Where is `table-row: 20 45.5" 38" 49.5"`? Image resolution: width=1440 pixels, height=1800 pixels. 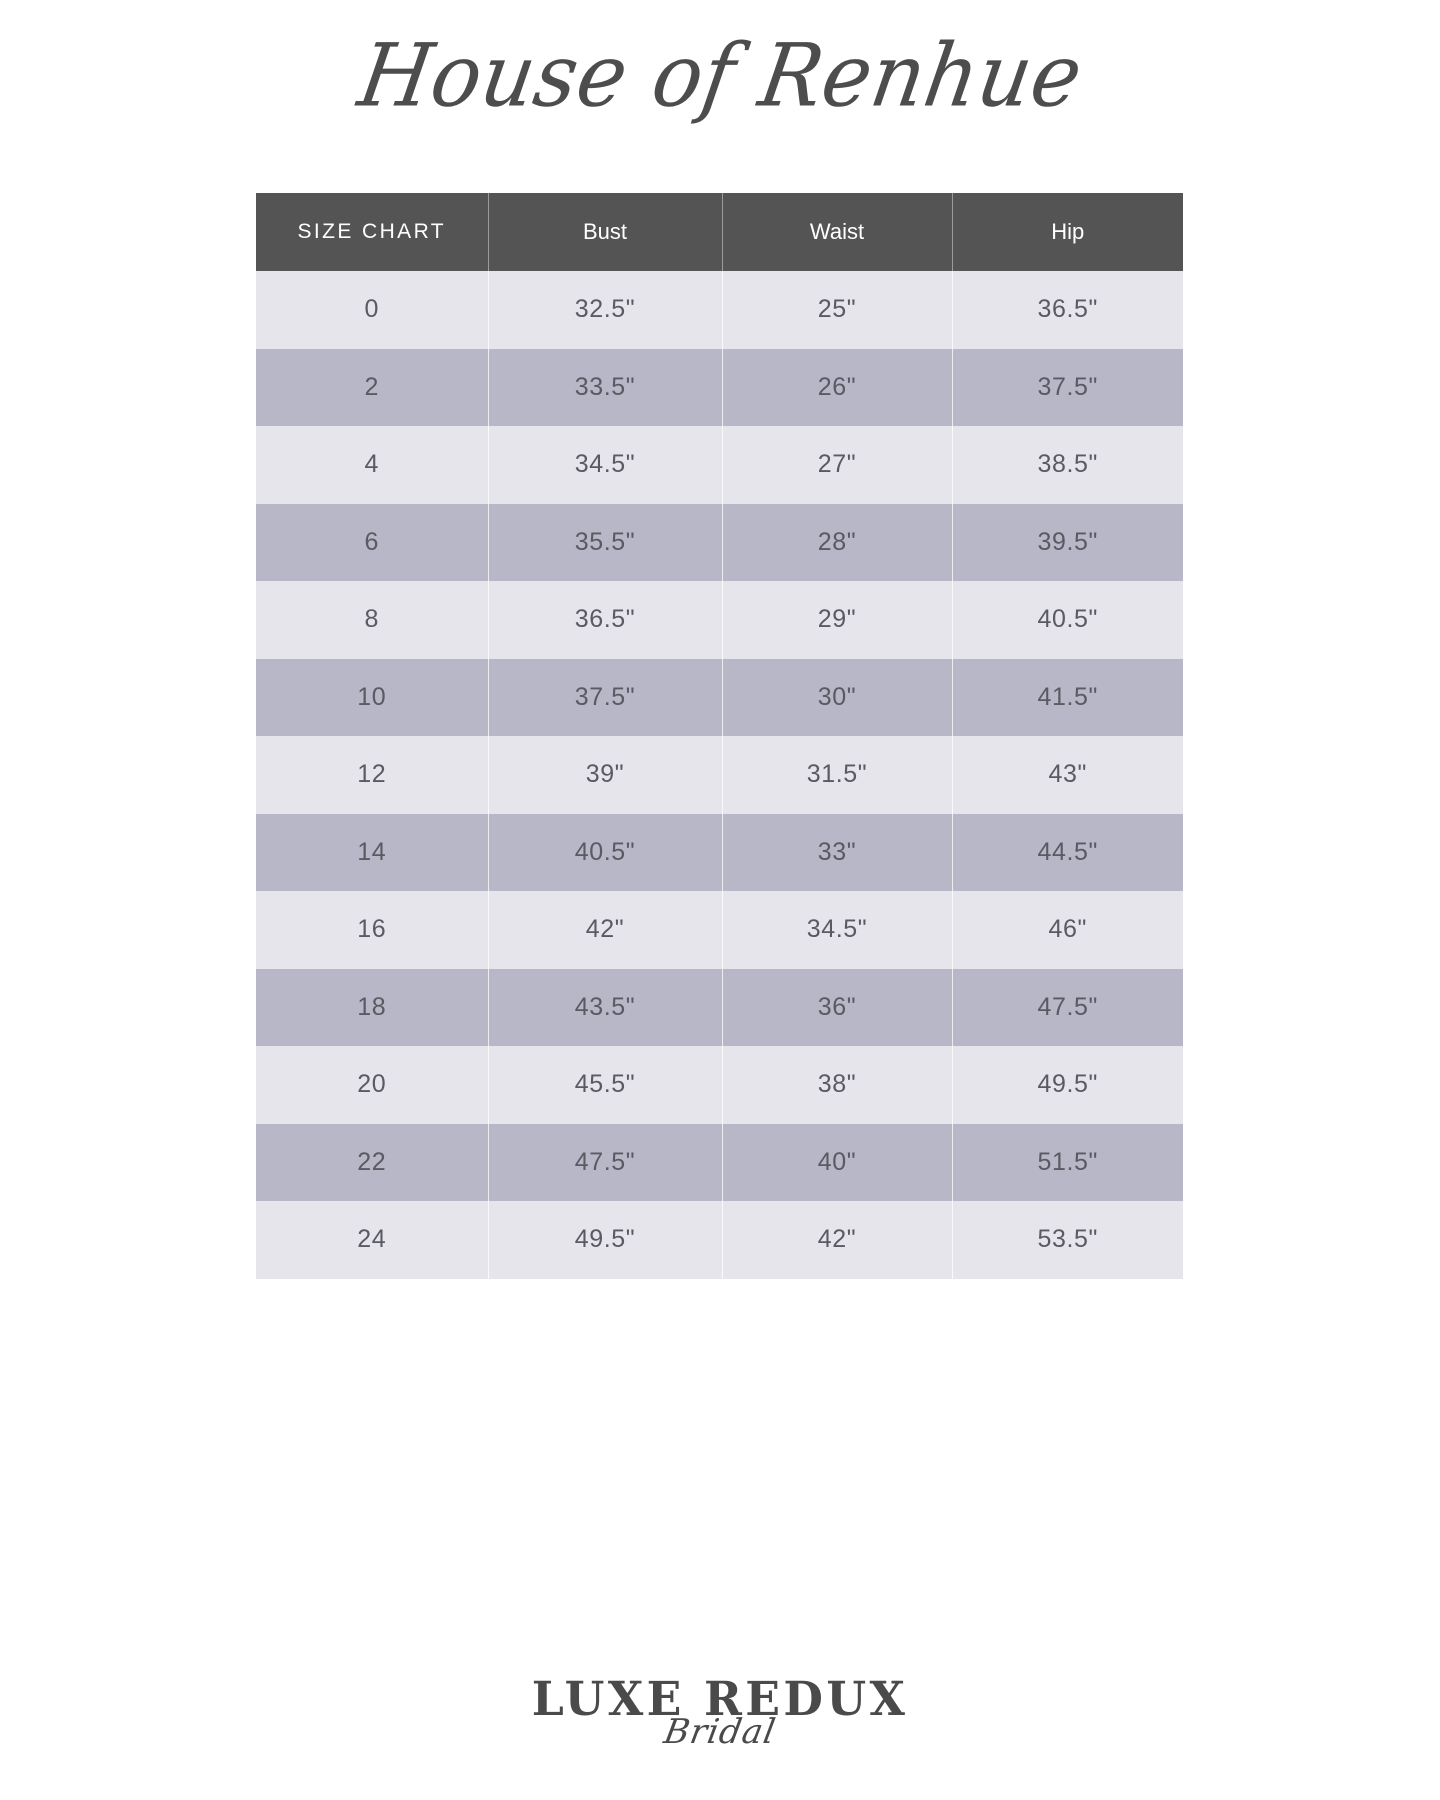 table-row: 20 45.5" 38" 49.5" is located at coordinates (719, 1085).